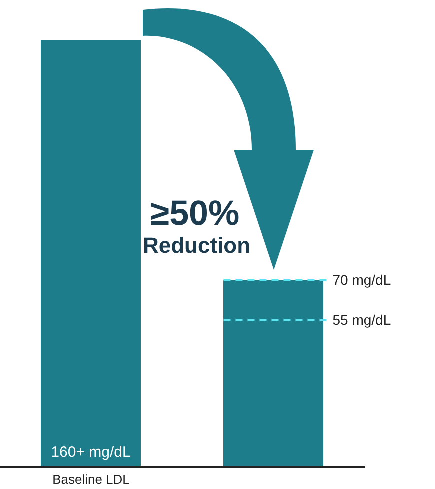 This screenshot has width=435, height=489. I want to click on data-label: 160+ mg/dL, so click(91, 452).